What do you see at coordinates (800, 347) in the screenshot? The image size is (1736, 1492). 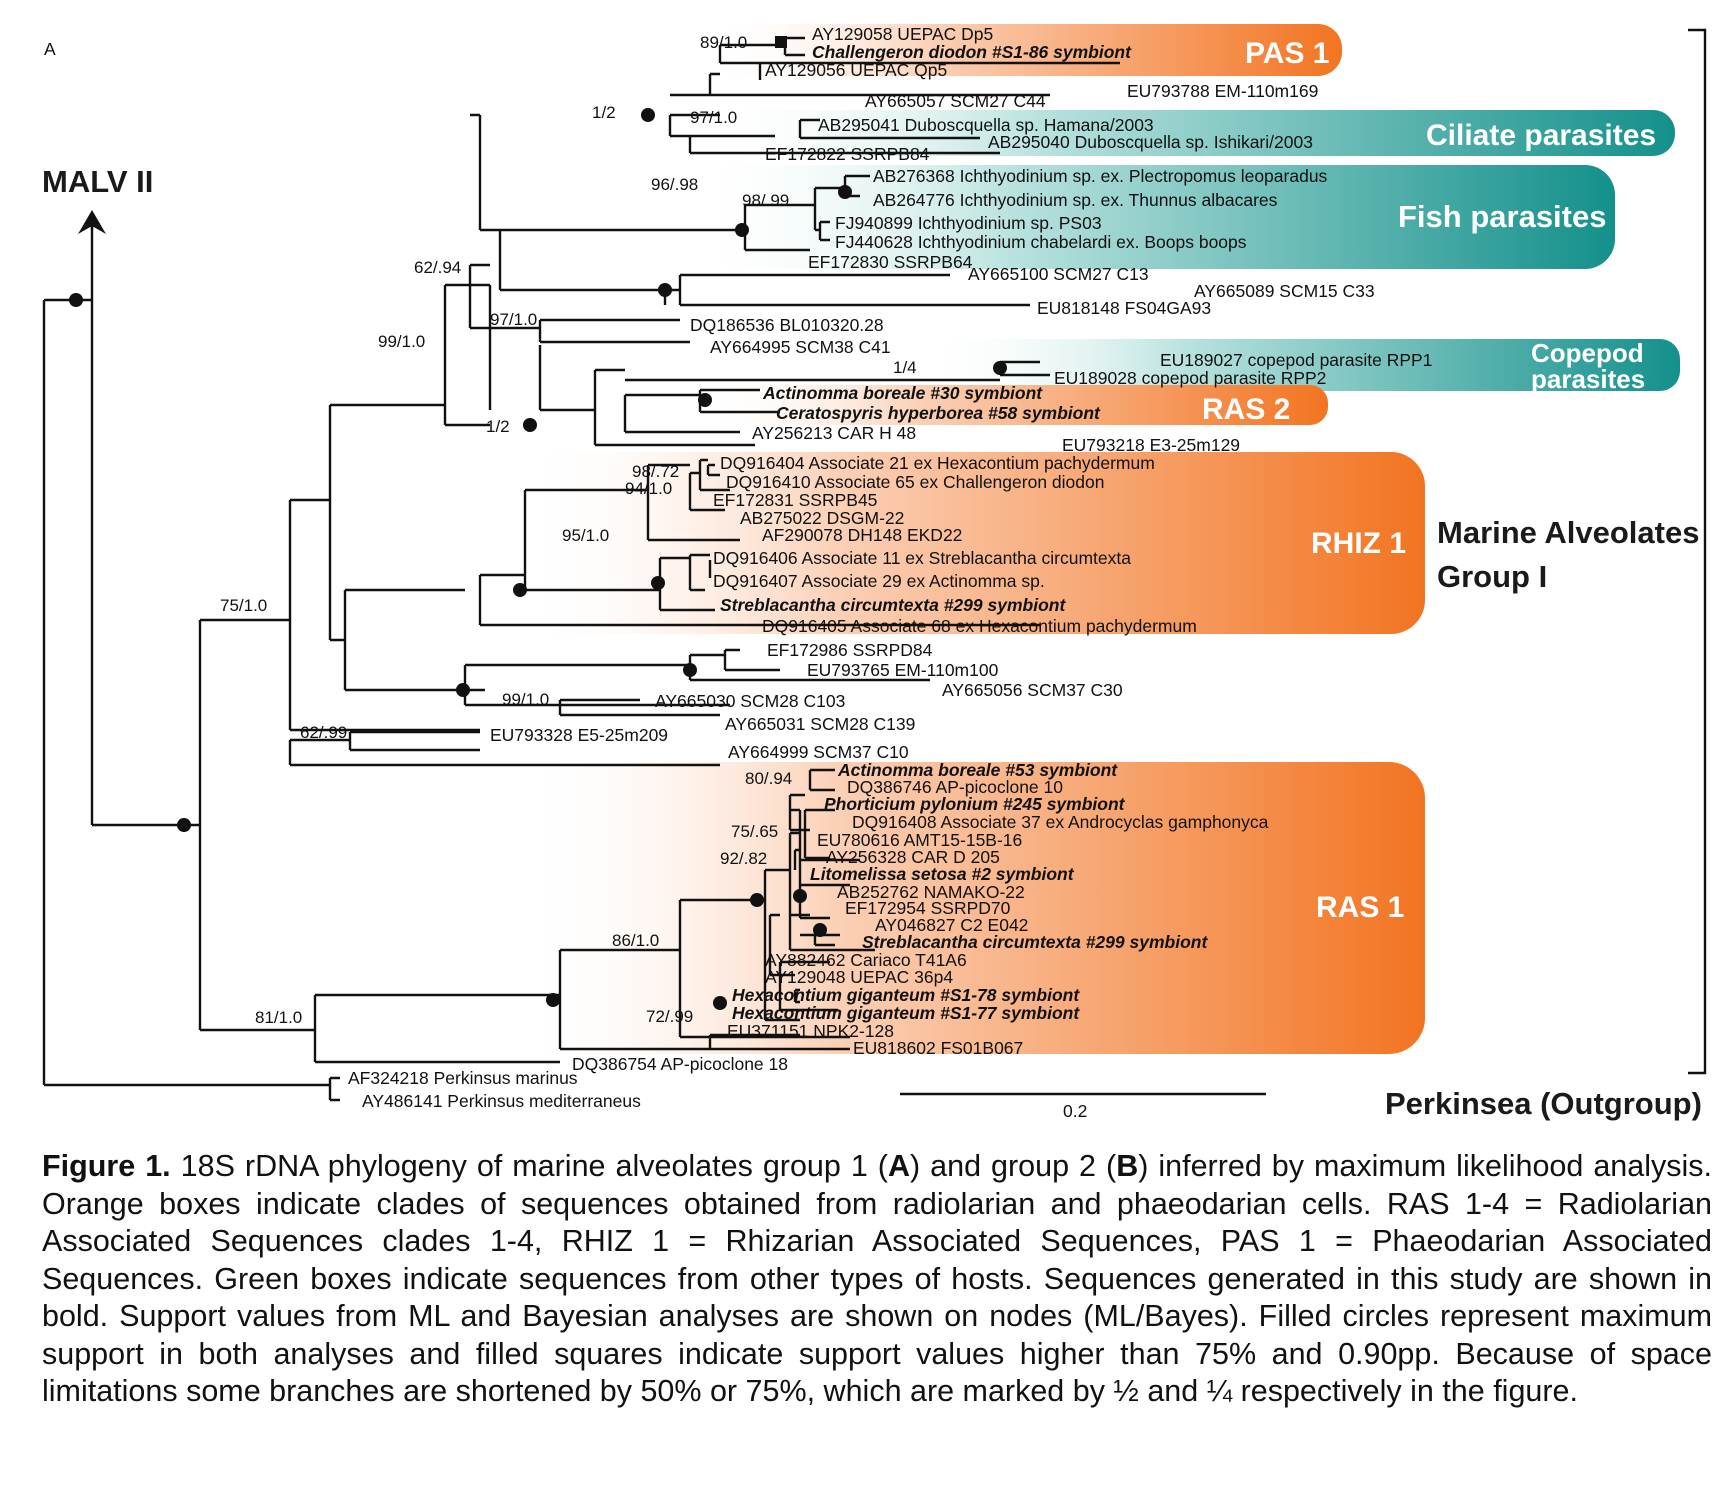 I see `taxon-label: AY664995 SCM38 C41` at bounding box center [800, 347].